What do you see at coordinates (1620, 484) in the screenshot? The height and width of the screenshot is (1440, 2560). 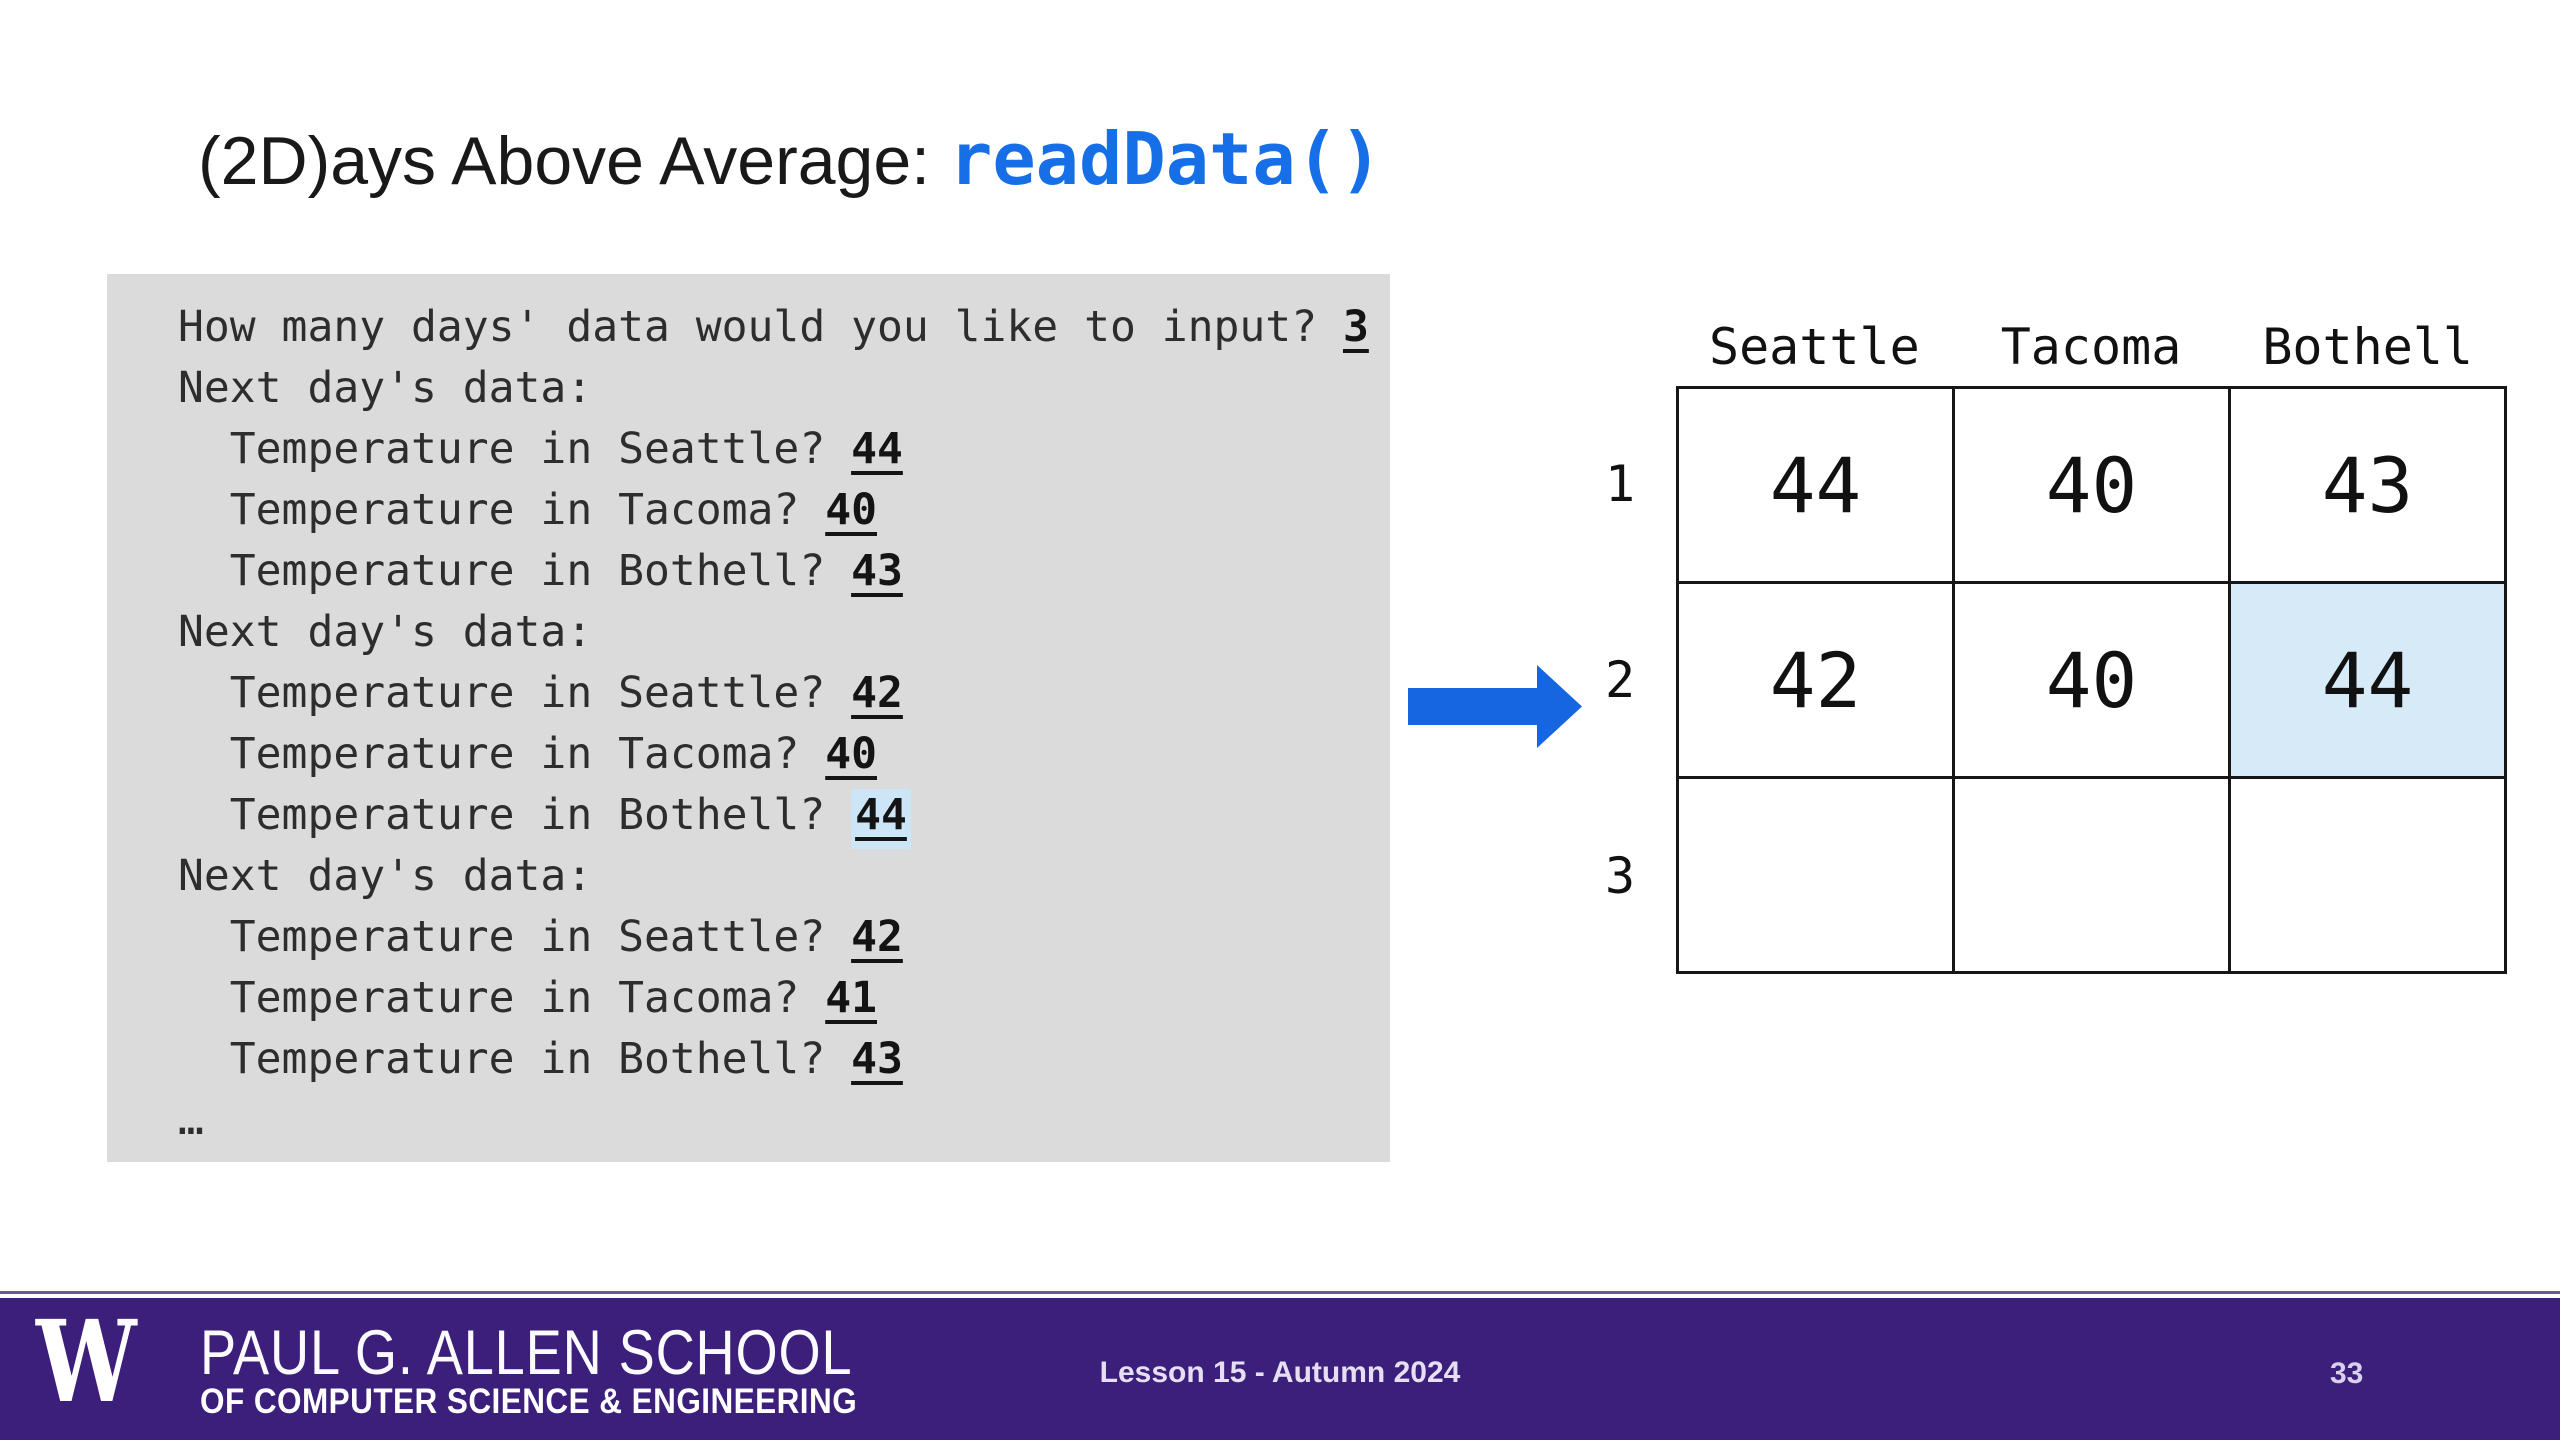 I see `table-row-label: 1` at bounding box center [1620, 484].